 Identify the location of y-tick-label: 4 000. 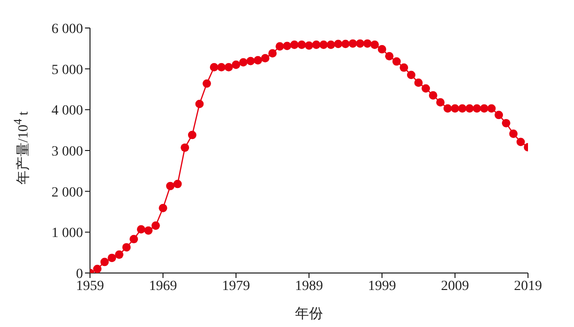
(67, 111).